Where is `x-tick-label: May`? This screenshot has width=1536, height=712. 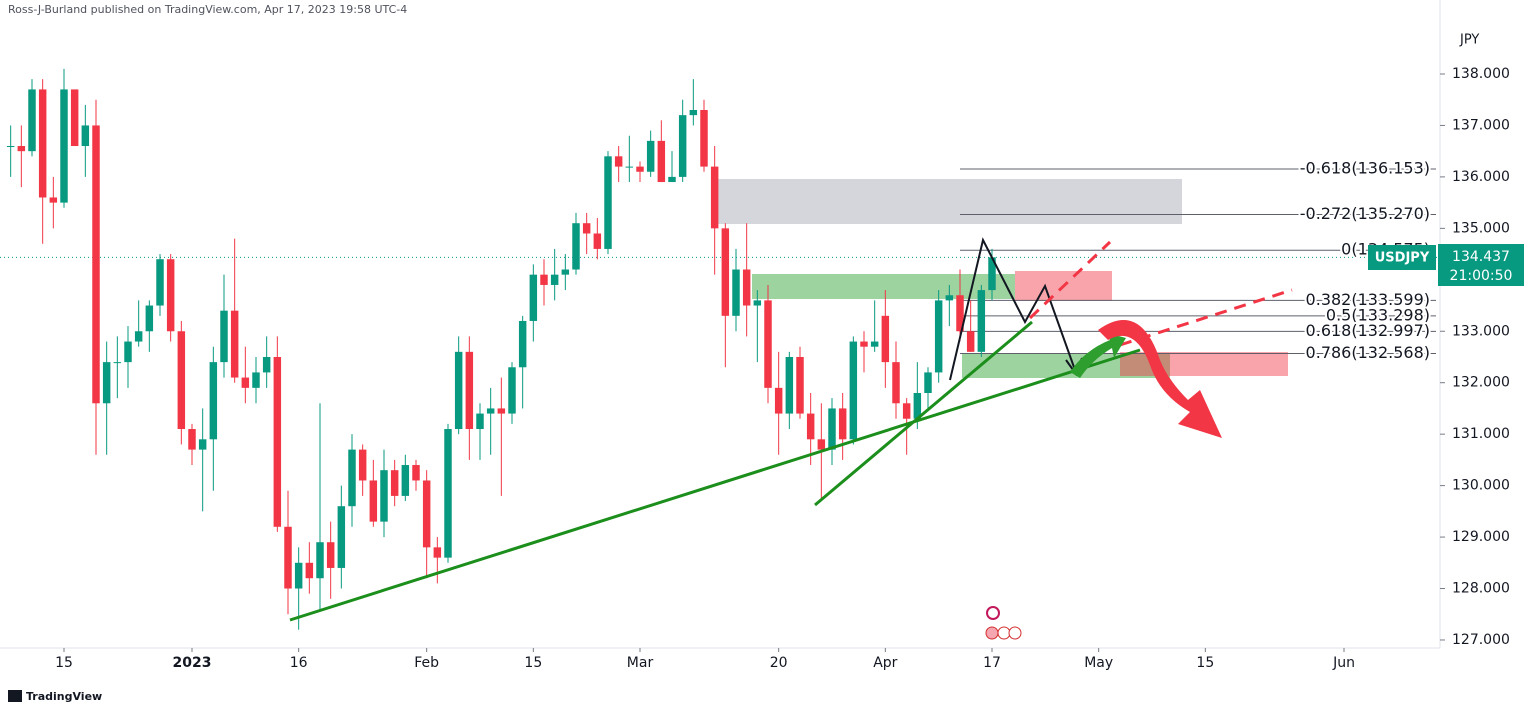
x-tick-label: May is located at coordinates (1098, 663).